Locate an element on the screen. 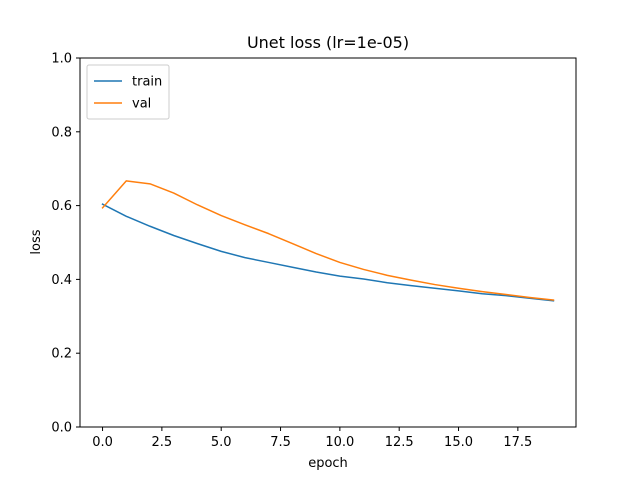 The width and height of the screenshot is (640, 485). x-tick-label: 10.0 is located at coordinates (339, 442).